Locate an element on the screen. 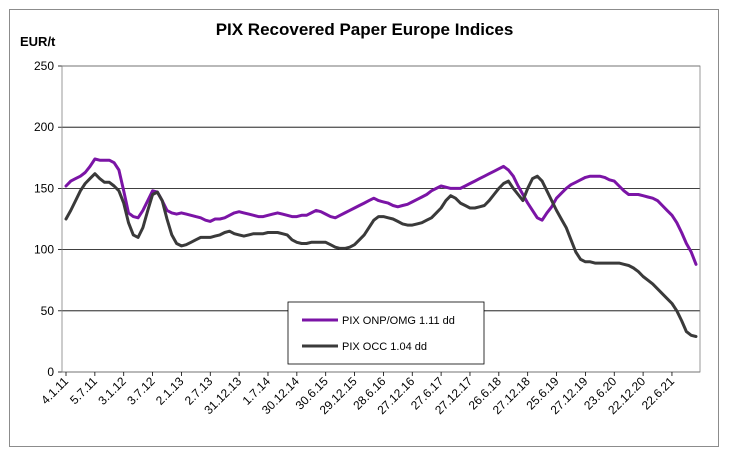 This screenshot has height=455, width=729. y-tick-label: 250 is located at coordinates (44, 66).